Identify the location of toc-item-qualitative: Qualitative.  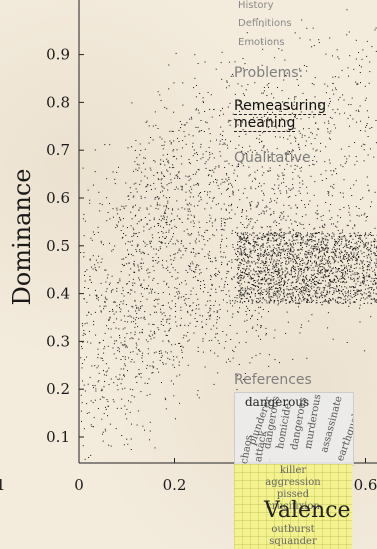
(272, 158).